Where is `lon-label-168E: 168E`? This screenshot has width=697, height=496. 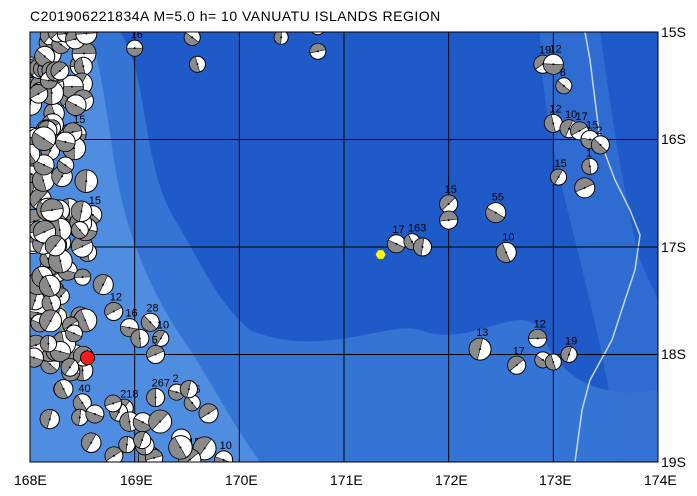 lon-label-168E: 168E is located at coordinates (30, 480).